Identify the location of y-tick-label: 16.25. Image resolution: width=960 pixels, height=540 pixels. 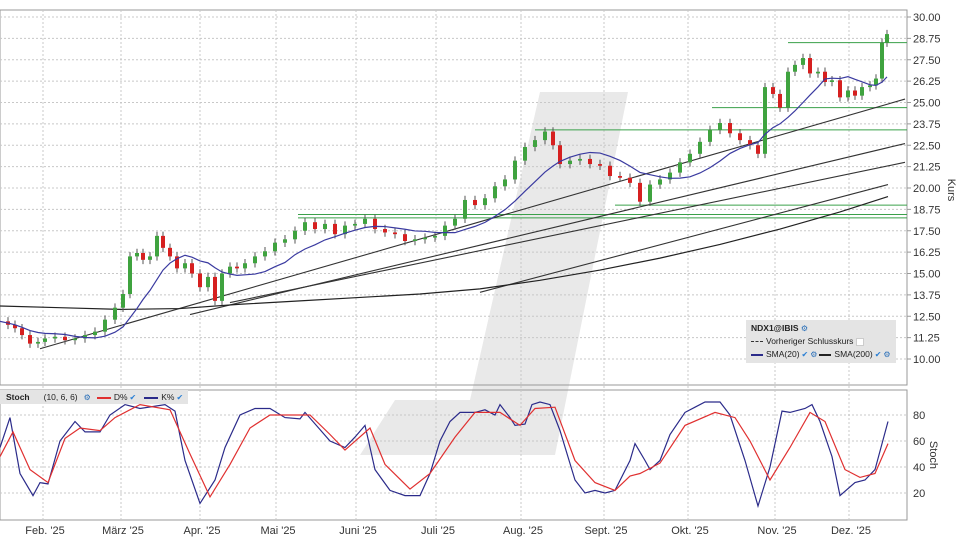
(927, 253).